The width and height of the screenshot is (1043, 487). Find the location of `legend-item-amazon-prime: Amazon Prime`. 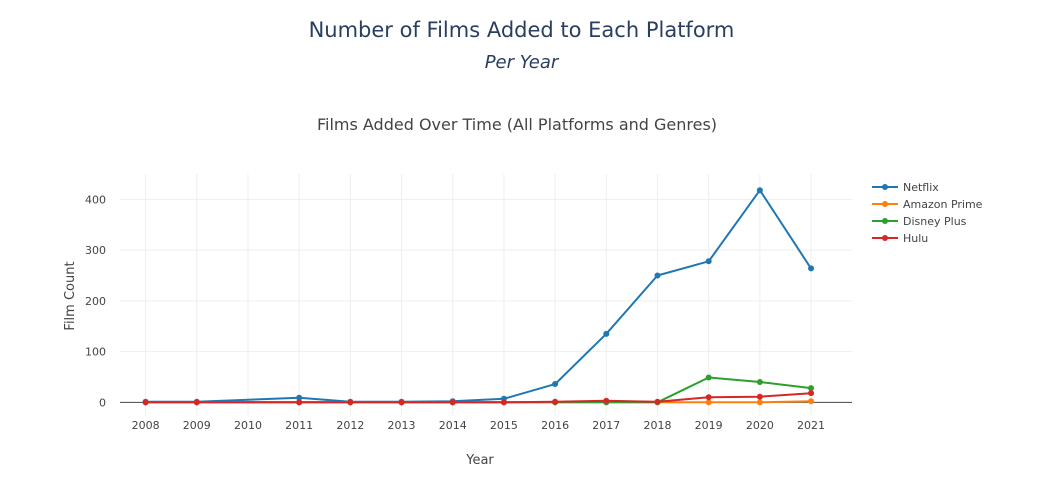

legend-item-amazon-prime: Amazon Prime is located at coordinates (927, 204).